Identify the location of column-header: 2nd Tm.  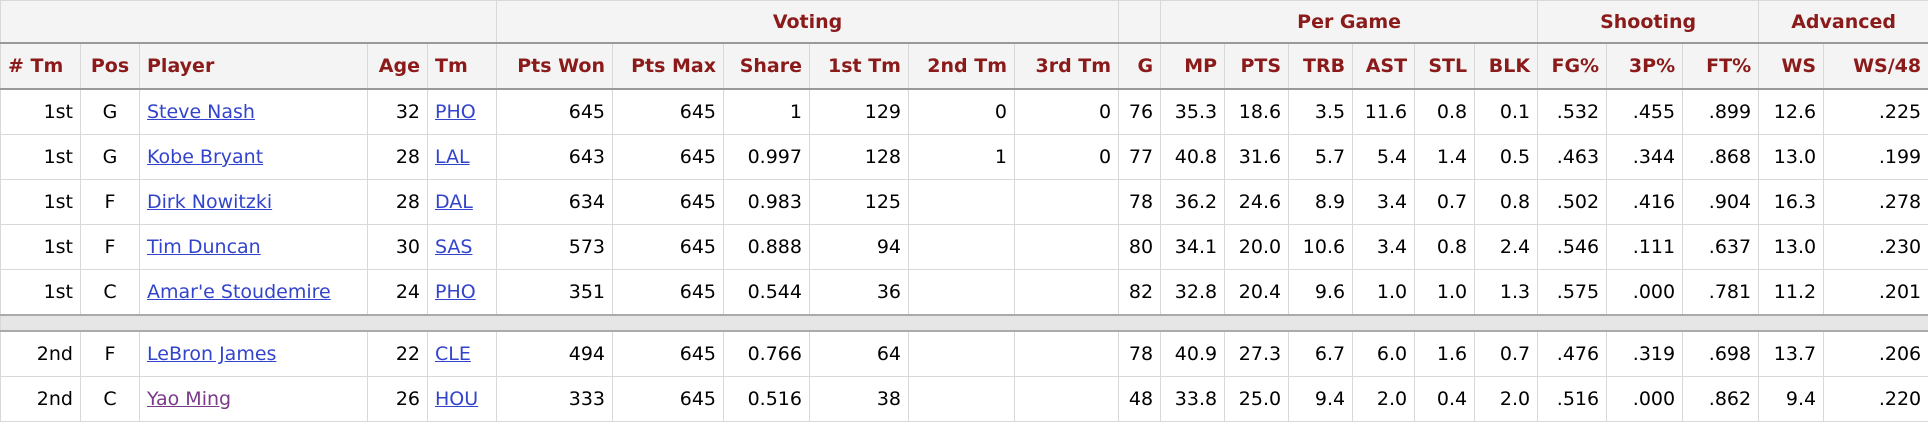
(961, 66).